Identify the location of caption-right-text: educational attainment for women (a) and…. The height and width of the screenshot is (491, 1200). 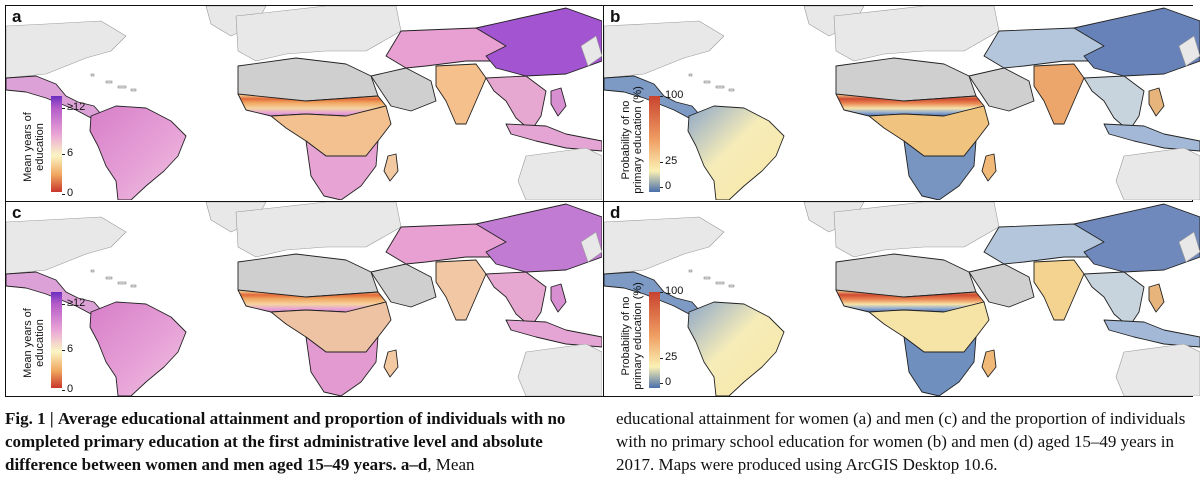
(901, 441).